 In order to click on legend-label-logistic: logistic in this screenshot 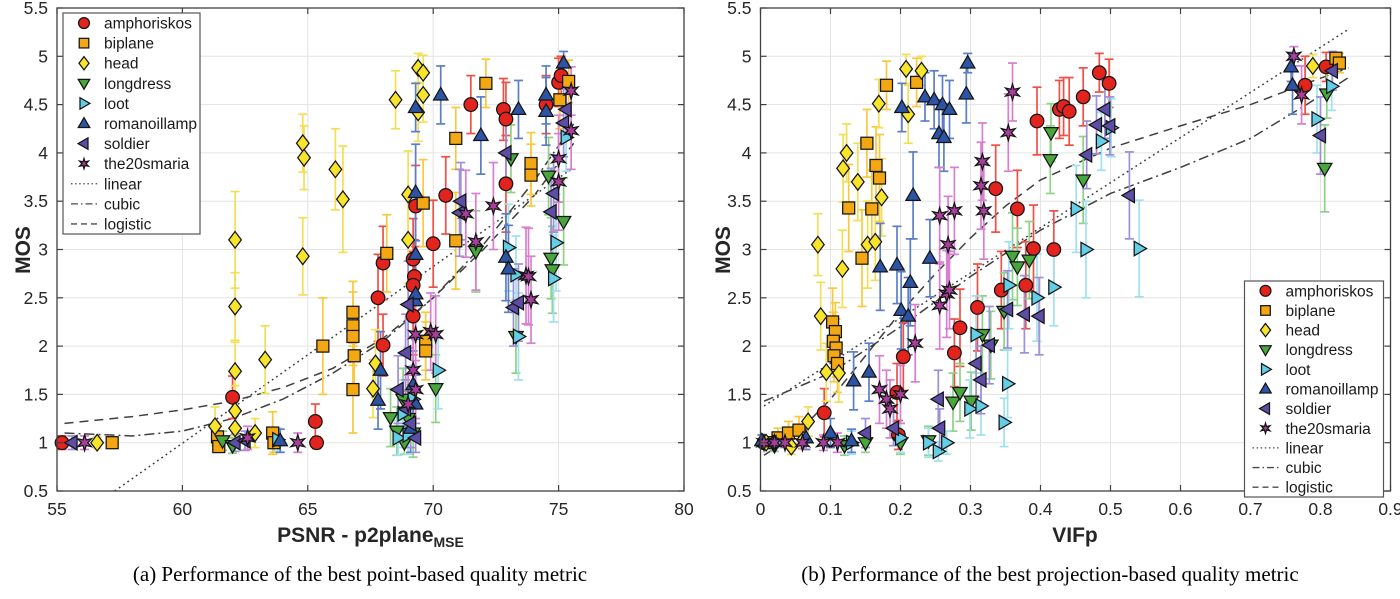, I will do `click(128, 224)`.